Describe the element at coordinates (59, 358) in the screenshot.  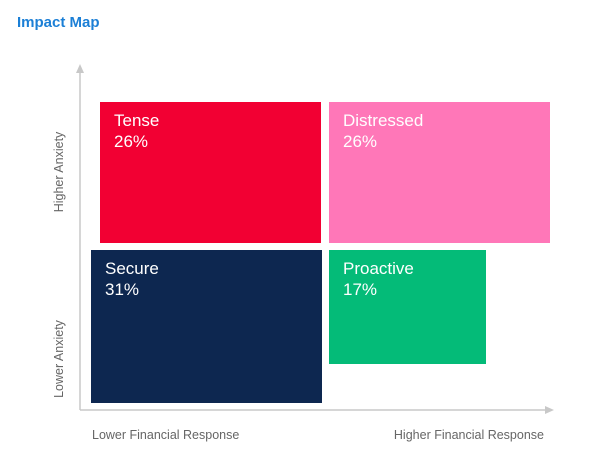
I see `y-label-low: Lower Anxiety` at that location.